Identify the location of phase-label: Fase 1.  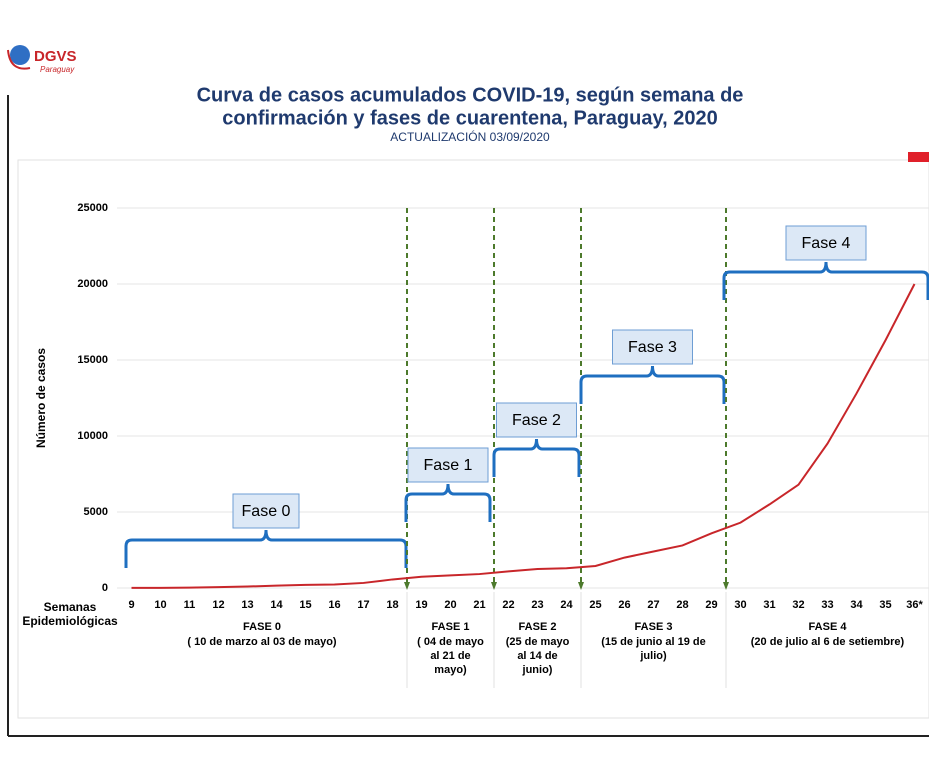
(448, 465).